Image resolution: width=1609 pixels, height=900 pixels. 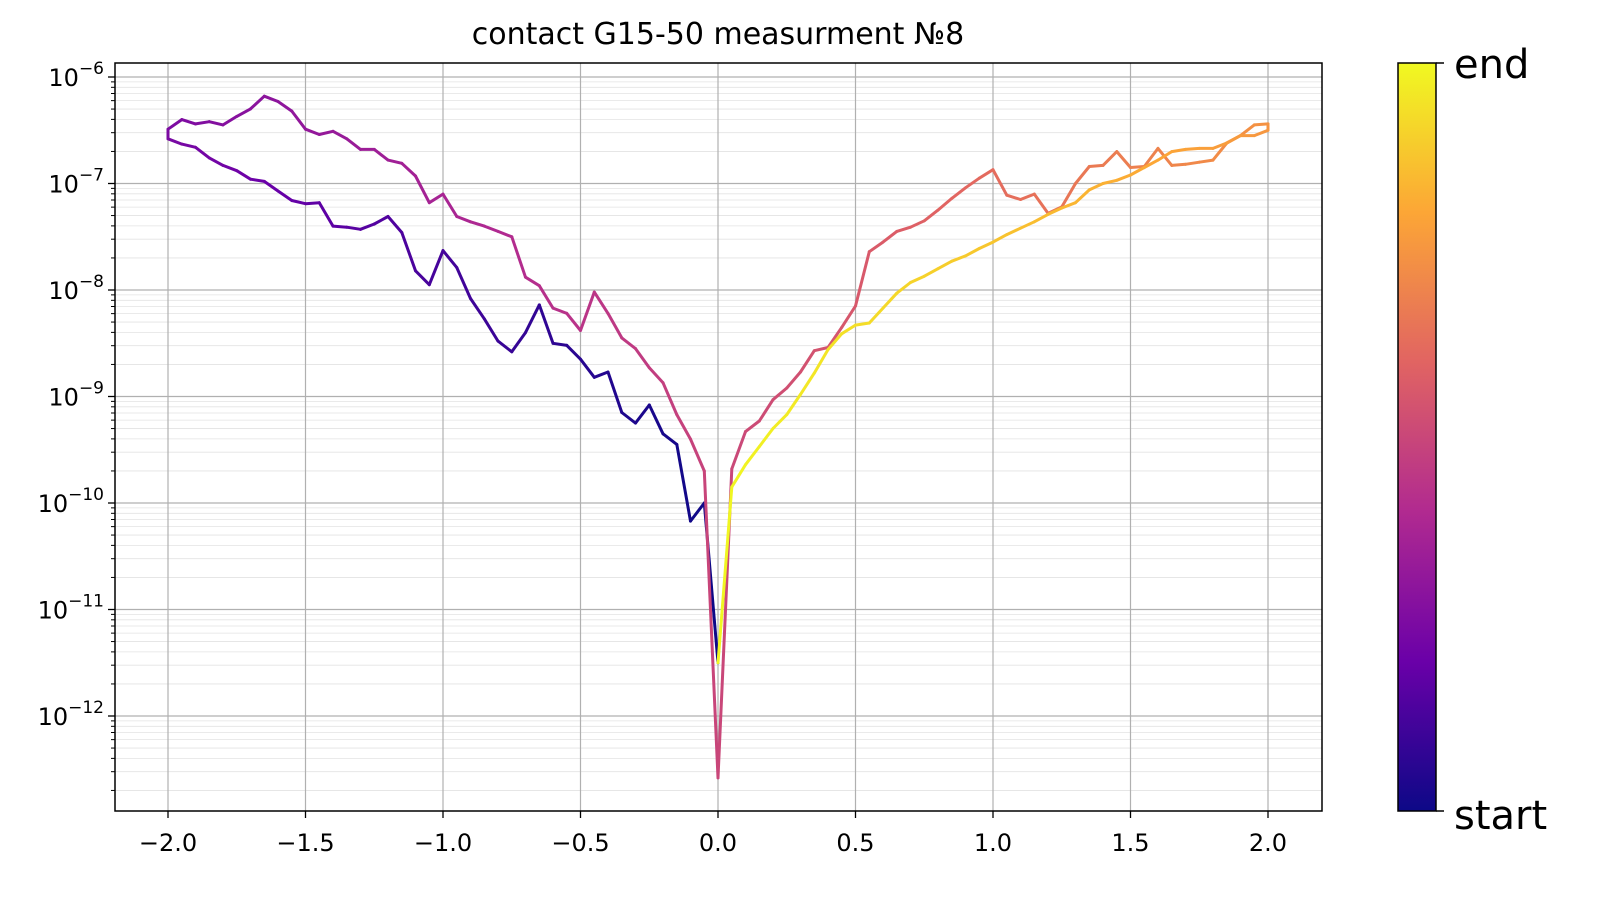 What do you see at coordinates (580, 843) in the screenshot?
I see `x-tick-label: −0.5` at bounding box center [580, 843].